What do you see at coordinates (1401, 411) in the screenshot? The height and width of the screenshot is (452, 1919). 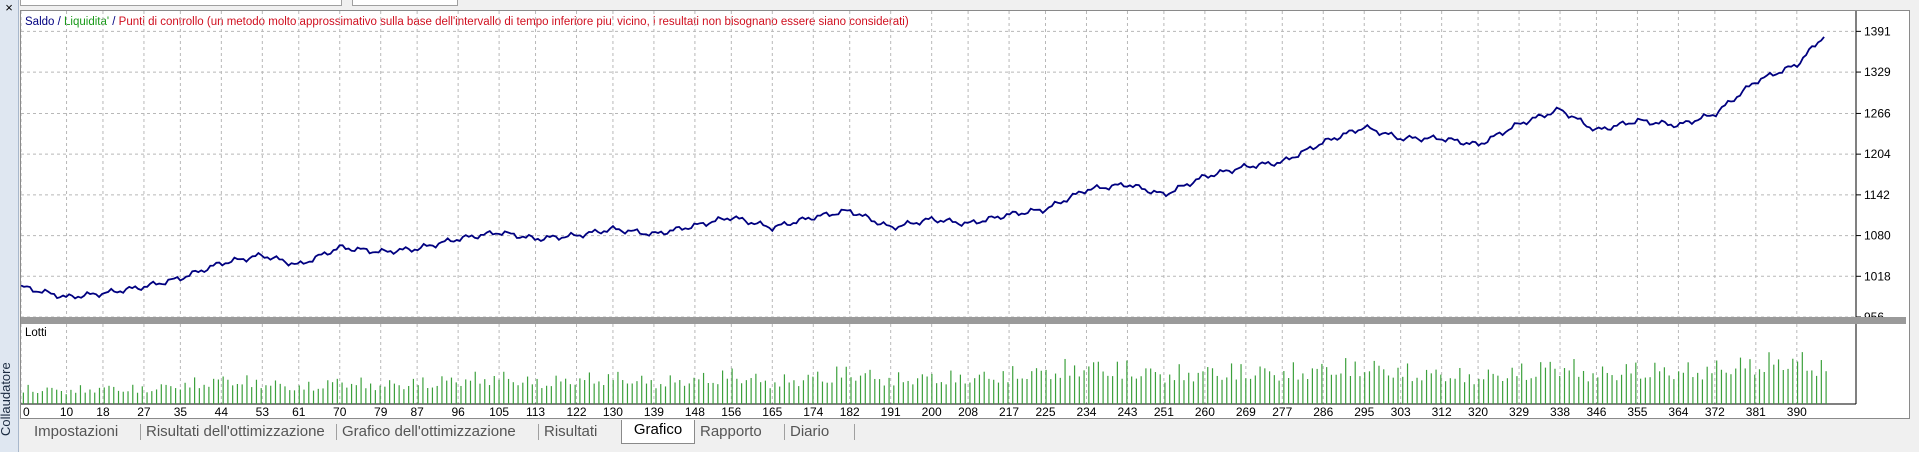 I see `x-tick-label: 303` at bounding box center [1401, 411].